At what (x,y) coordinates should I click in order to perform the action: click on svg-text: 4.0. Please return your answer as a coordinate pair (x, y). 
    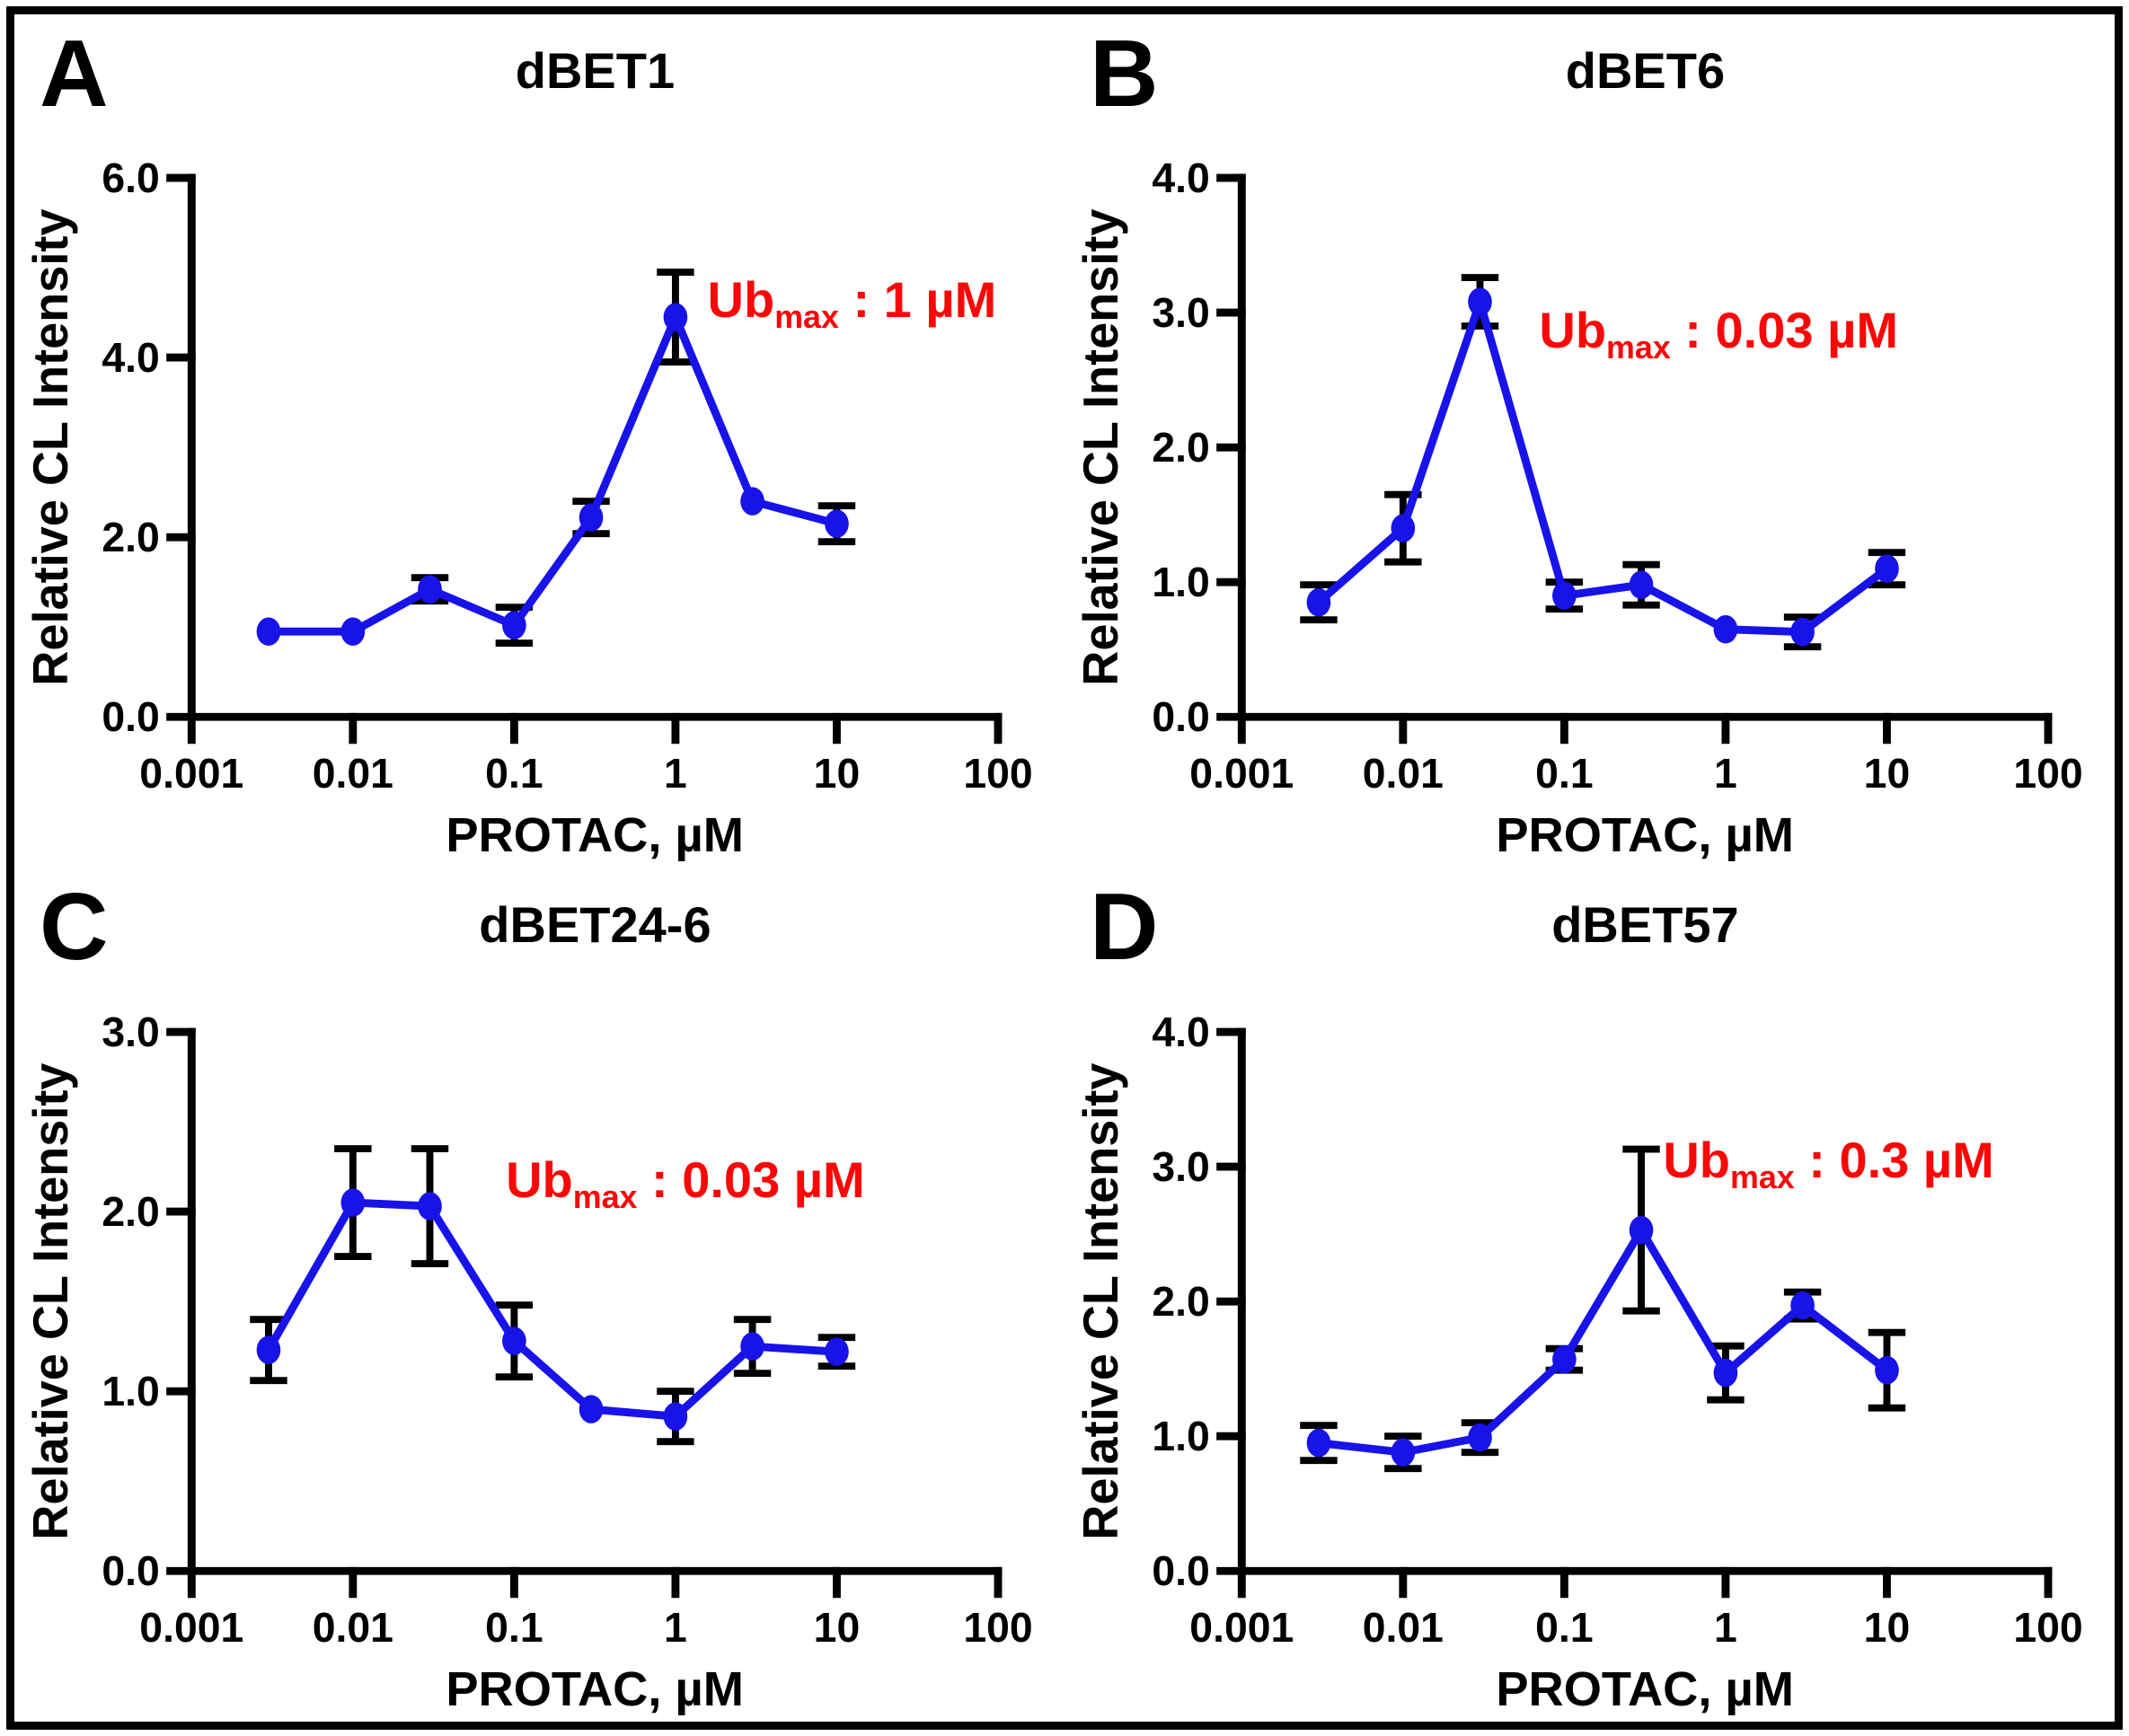
    Looking at the image, I should click on (1180, 1031).